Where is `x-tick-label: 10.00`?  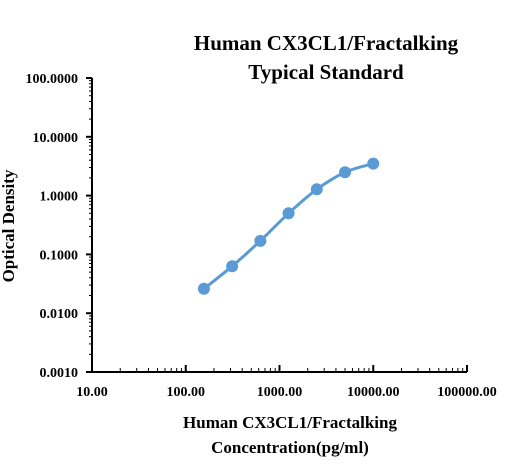
x-tick-label: 10.00 is located at coordinates (92, 392).